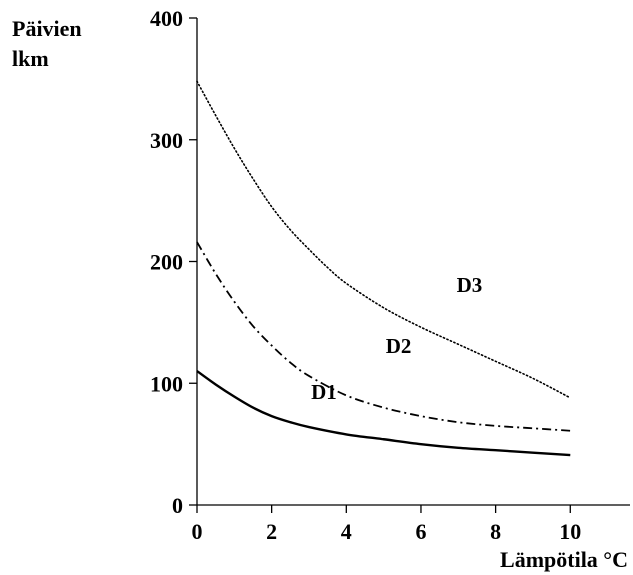 The width and height of the screenshot is (633, 575). I want to click on y-axis-ticks: 0 100 200 300 400, so click(173, 262).